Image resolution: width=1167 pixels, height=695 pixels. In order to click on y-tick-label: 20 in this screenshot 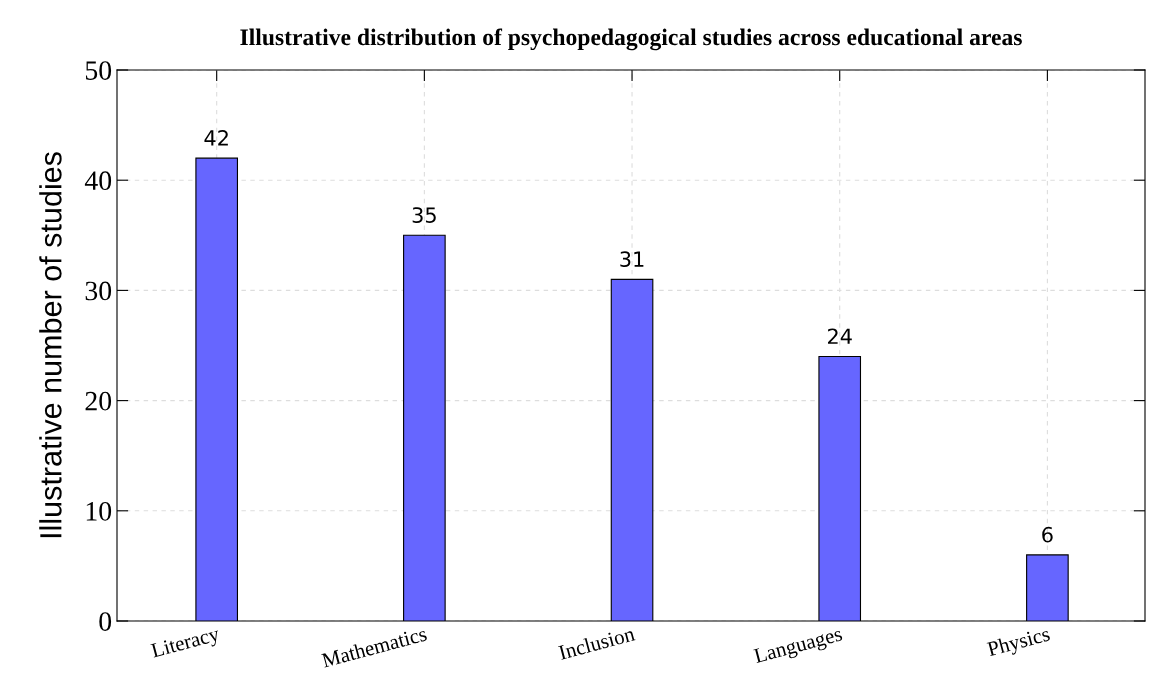, I will do `click(98, 401)`.